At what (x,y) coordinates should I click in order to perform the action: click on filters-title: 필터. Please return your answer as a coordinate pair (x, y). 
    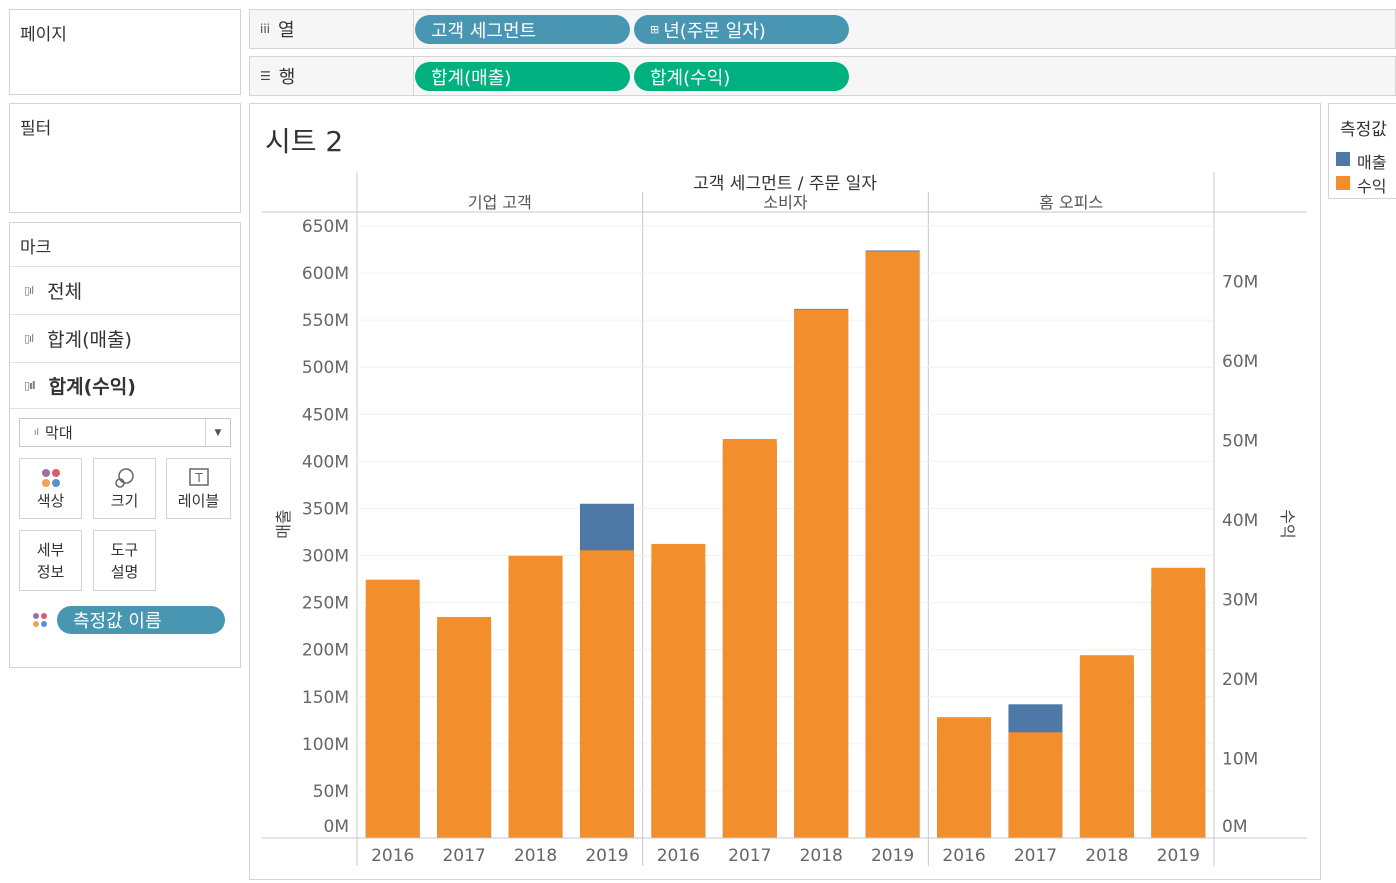
    Looking at the image, I should click on (36, 129).